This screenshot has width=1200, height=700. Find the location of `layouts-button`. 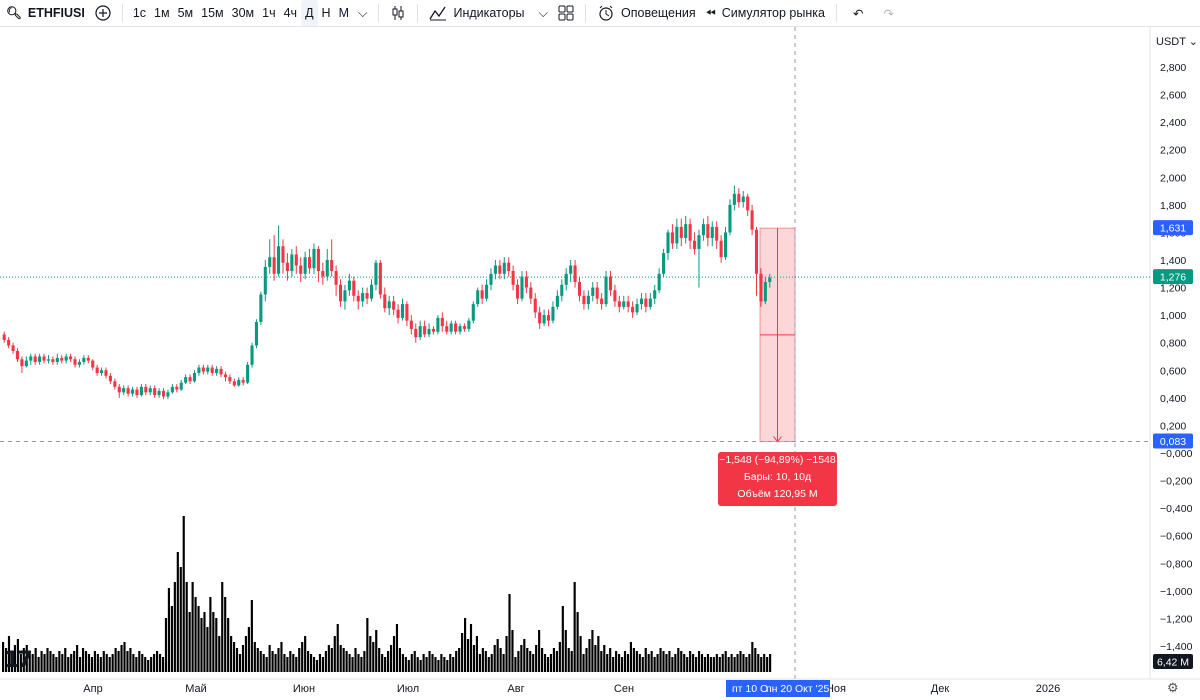

layouts-button is located at coordinates (566, 13).